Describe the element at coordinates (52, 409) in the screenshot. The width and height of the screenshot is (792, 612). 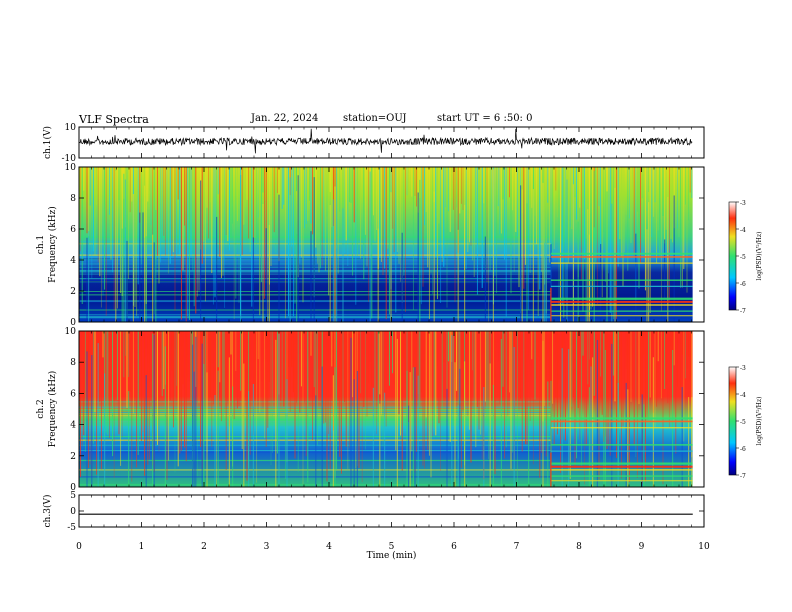
I see `ch2-spectrogram-ylabel: Frequency (kHz)` at that location.